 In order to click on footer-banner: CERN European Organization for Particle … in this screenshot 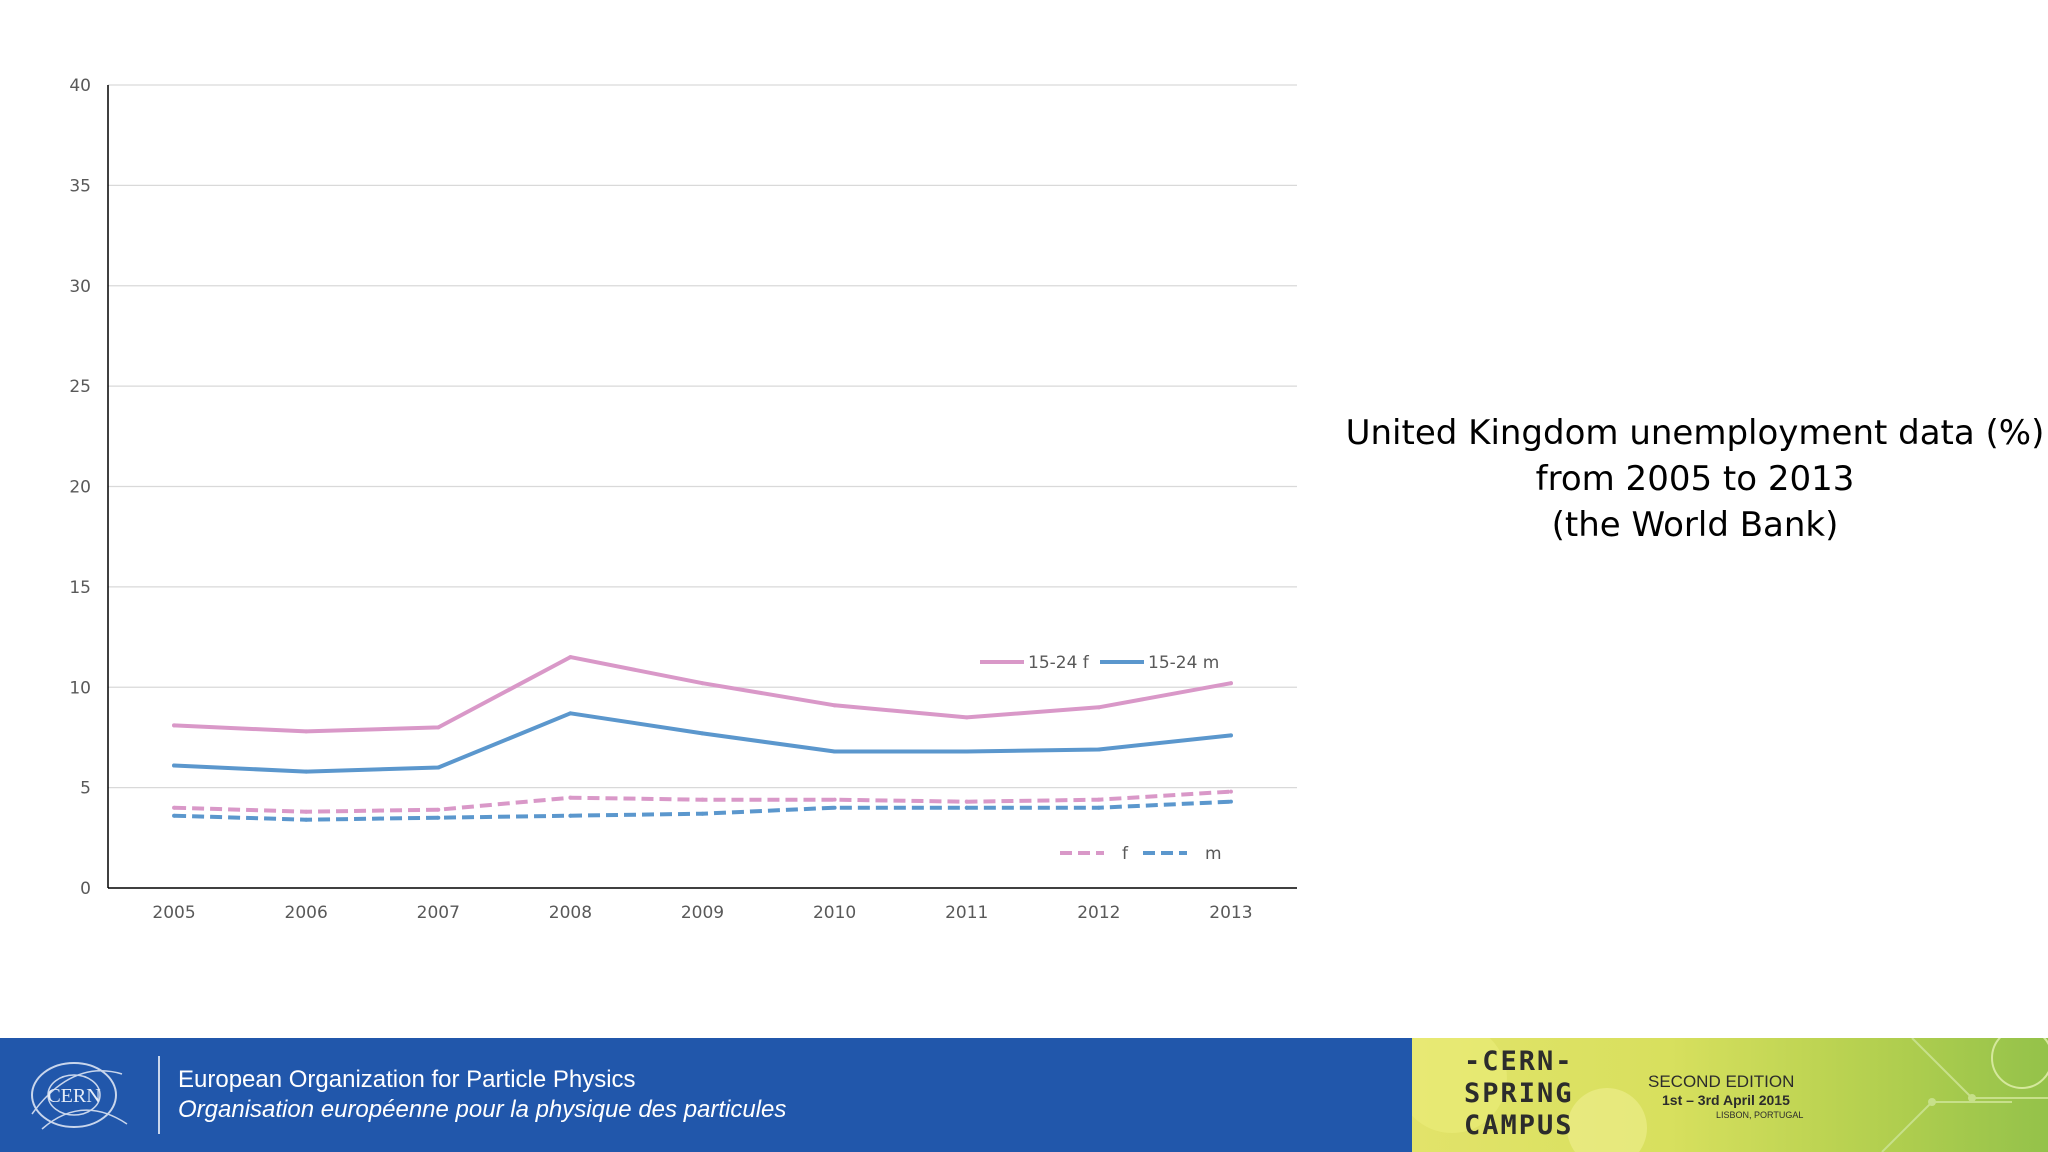, I will do `click(1024, 1095)`.